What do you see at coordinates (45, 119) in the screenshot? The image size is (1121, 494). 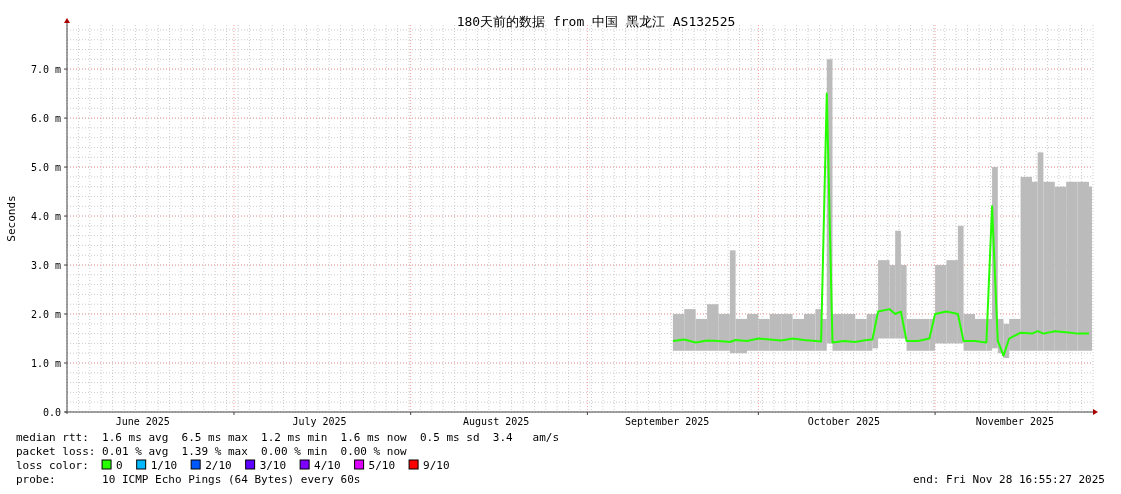 I see `y-tick-label: 6.0 m` at bounding box center [45, 119].